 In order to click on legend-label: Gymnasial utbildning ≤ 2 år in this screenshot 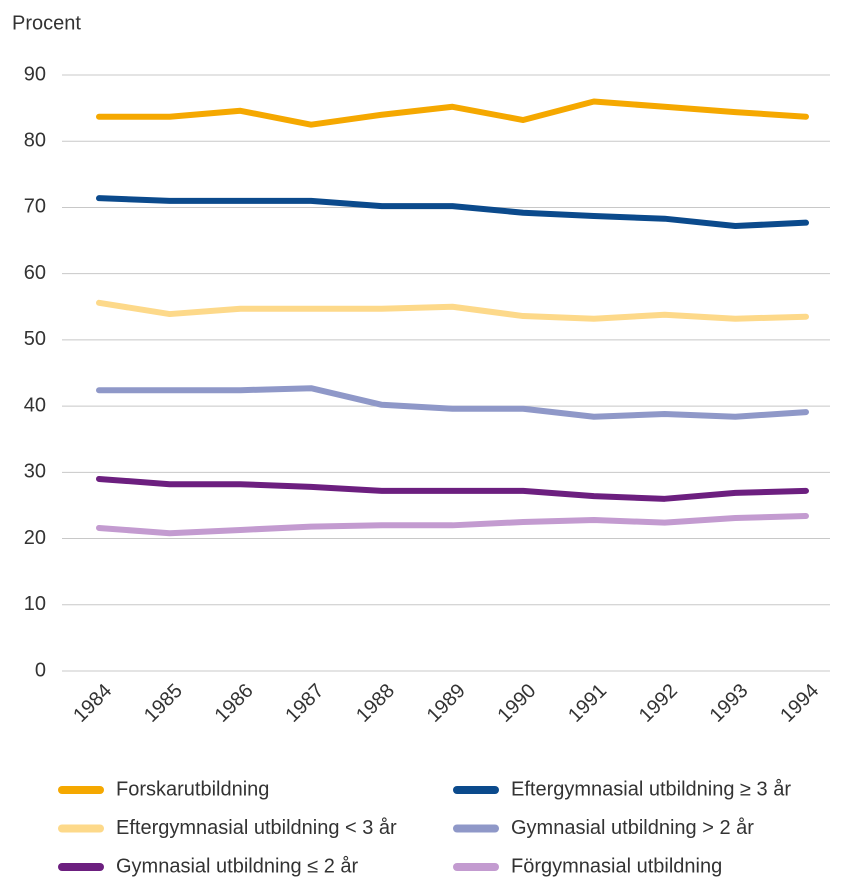, I will do `click(237, 866)`.